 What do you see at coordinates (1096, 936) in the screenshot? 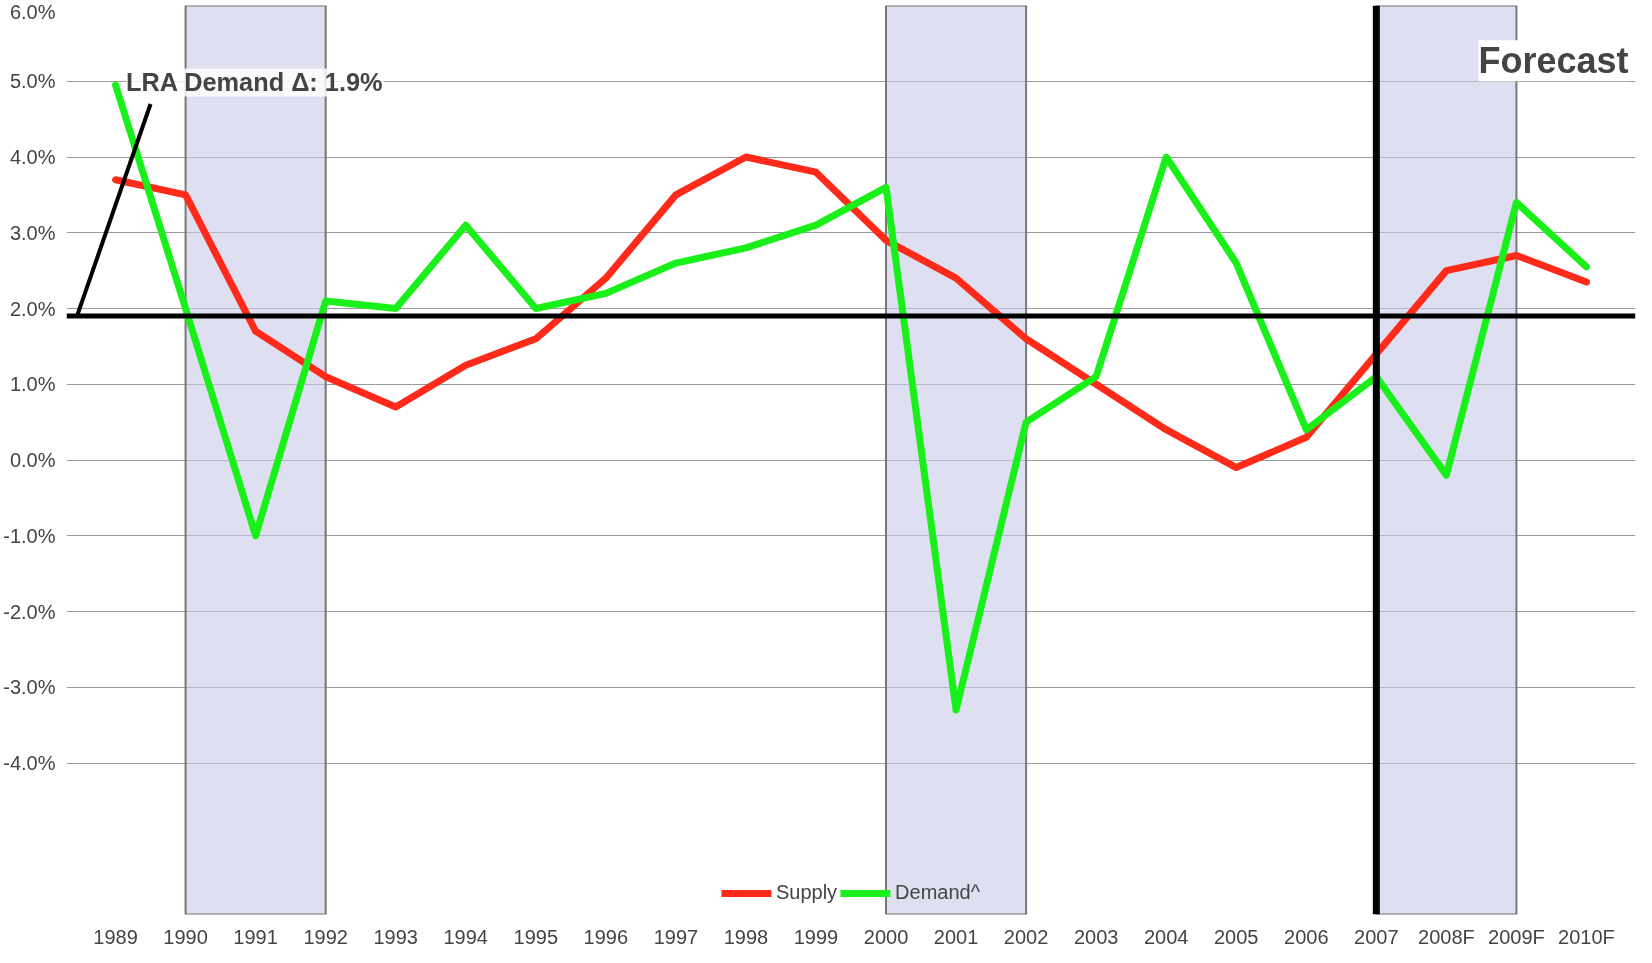
I see `x-tick-label: 2003` at bounding box center [1096, 936].